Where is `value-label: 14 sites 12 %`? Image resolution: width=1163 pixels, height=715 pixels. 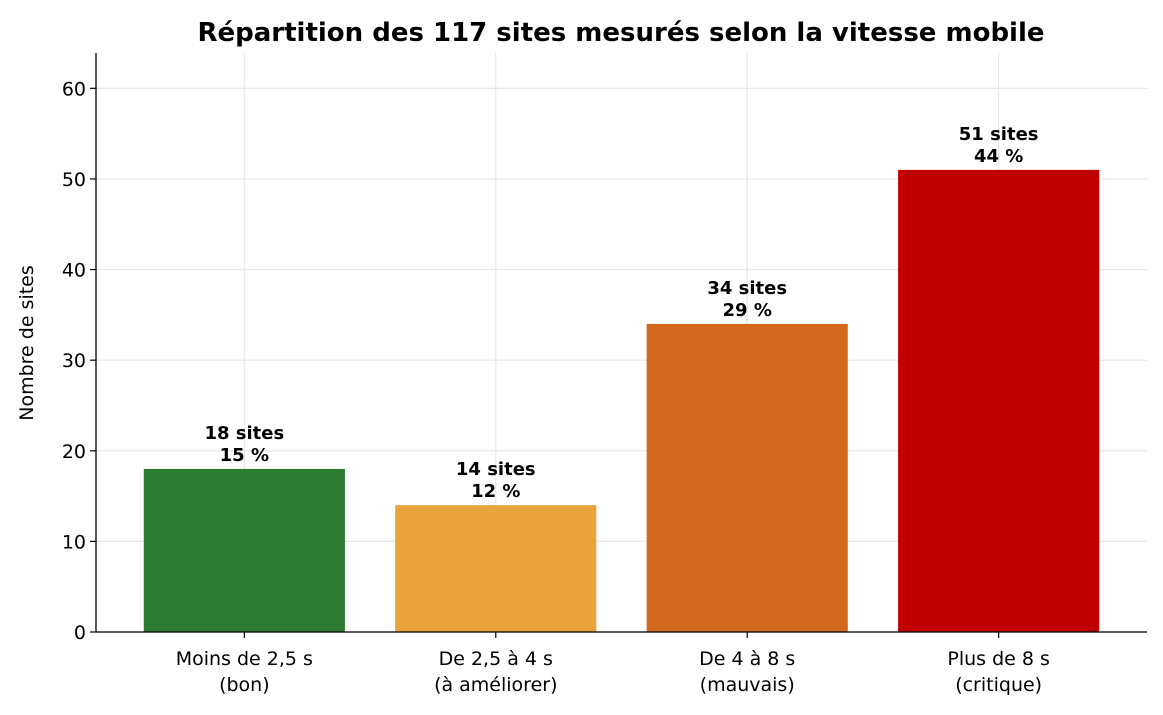
value-label: 14 sites 12 % is located at coordinates (496, 480).